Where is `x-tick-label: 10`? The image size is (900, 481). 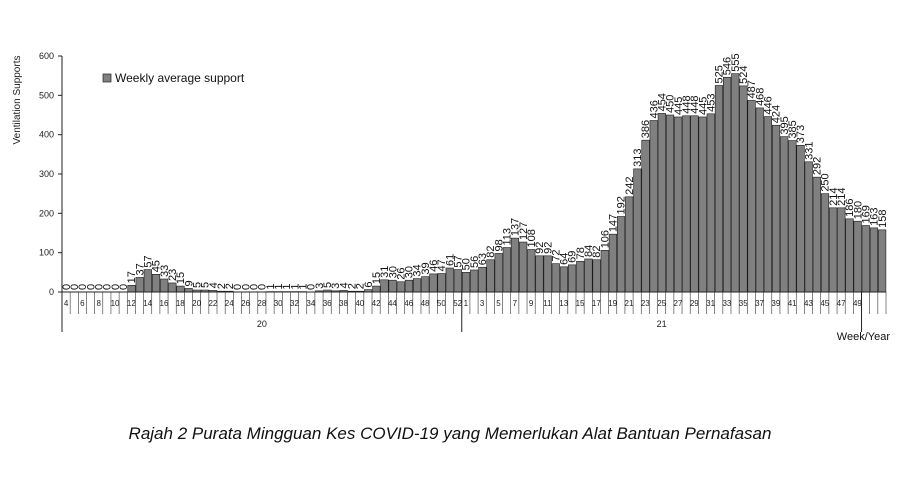
x-tick-label: 10 is located at coordinates (115, 303).